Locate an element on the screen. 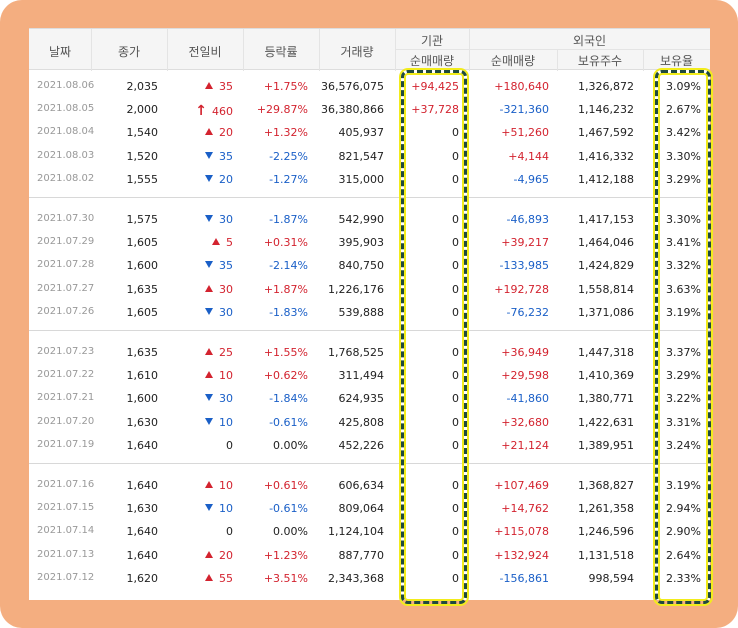 This screenshot has width=738, height=628. cell-date: 2021.07.15 is located at coordinates (66, 508).